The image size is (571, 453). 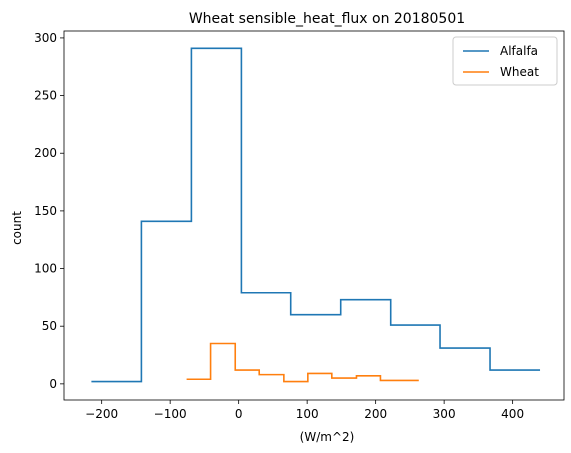 I want to click on x-axis-label: (W/m^2), so click(x=327, y=437).